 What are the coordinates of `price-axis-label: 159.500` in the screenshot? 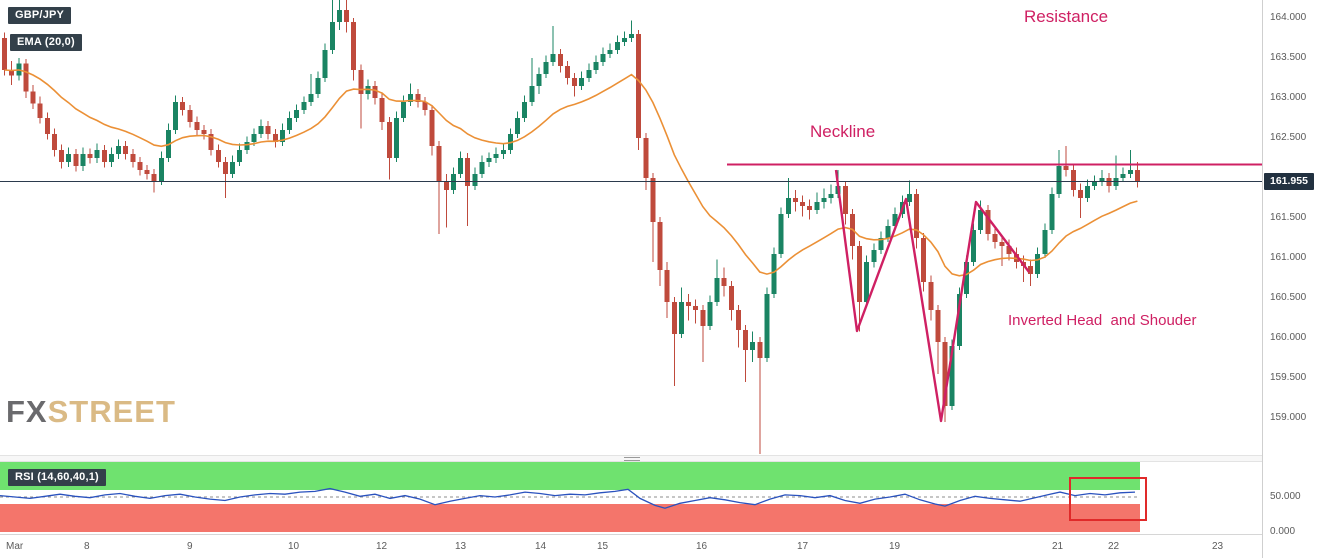 It's located at (1288, 377).